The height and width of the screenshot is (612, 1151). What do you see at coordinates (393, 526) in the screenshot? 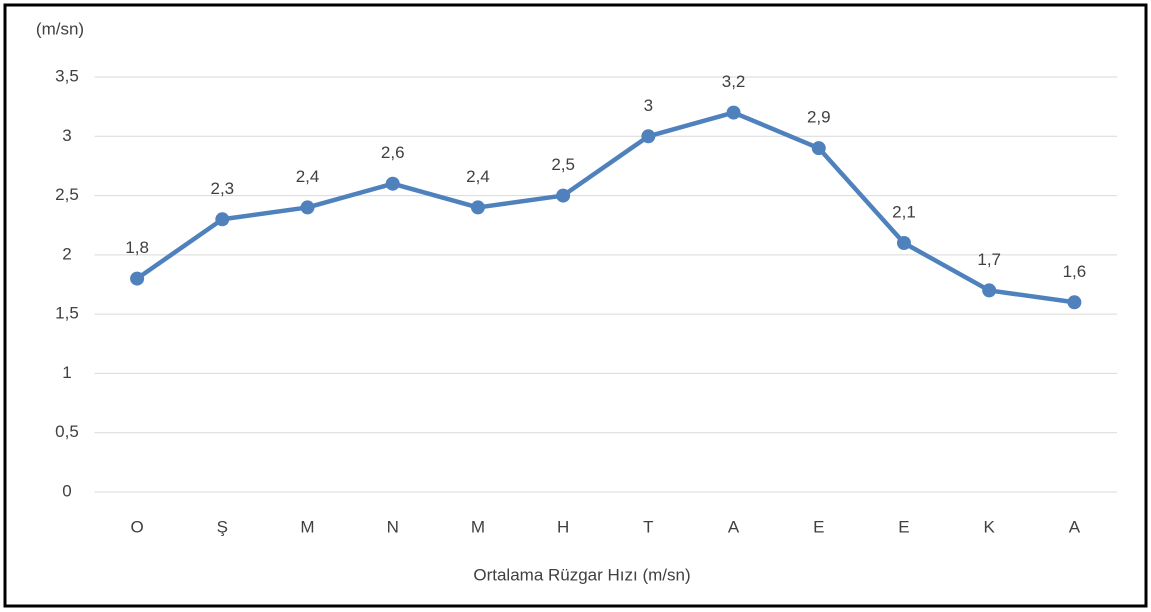
I see `x-tick-label: N` at bounding box center [393, 526].